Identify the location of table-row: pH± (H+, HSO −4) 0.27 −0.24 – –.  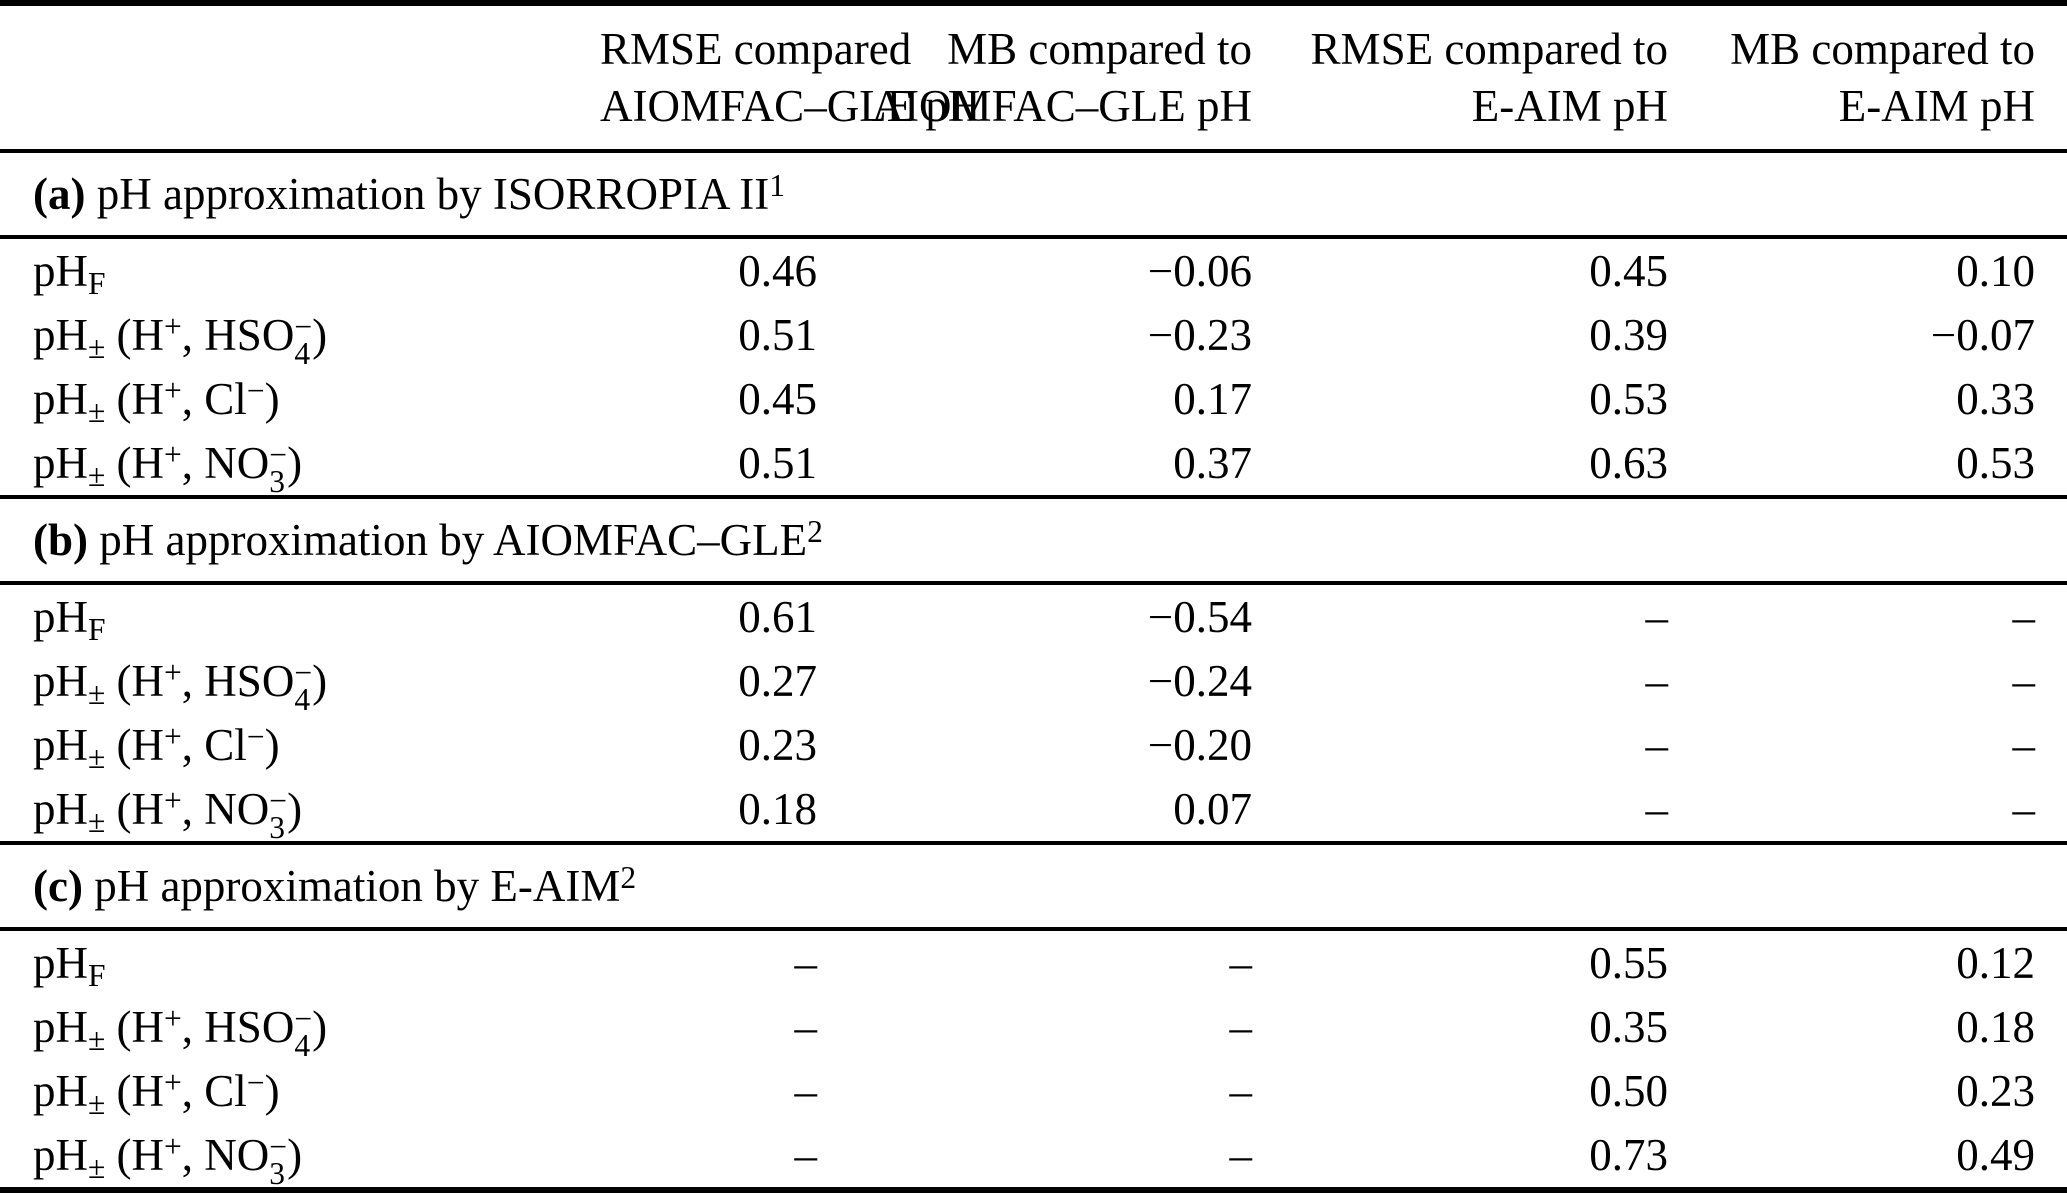
(1033, 683).